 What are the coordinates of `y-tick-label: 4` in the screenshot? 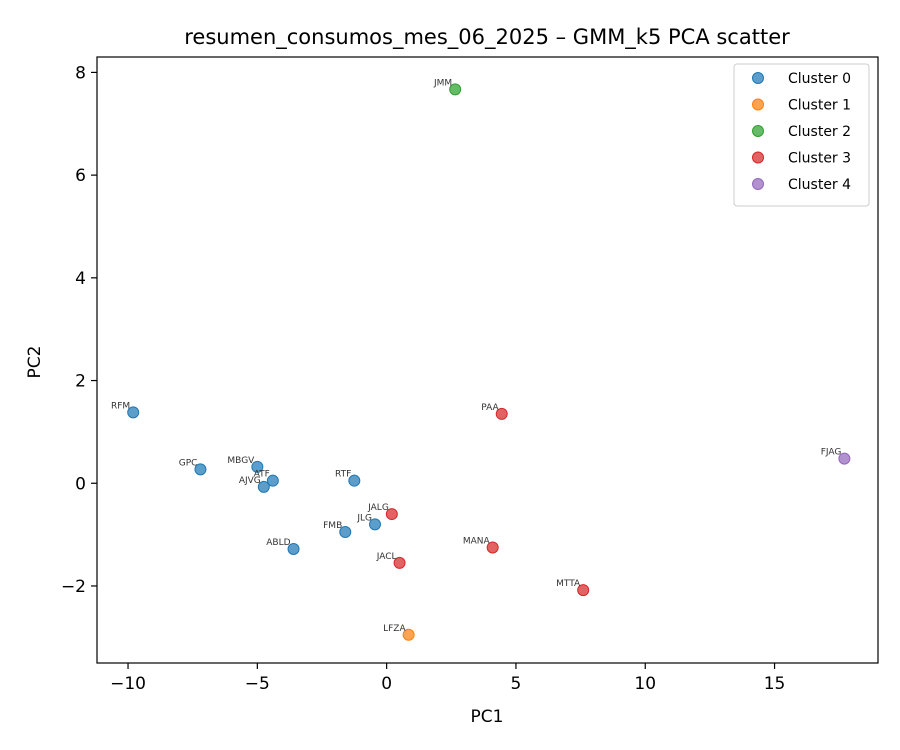 It's located at (80, 279).